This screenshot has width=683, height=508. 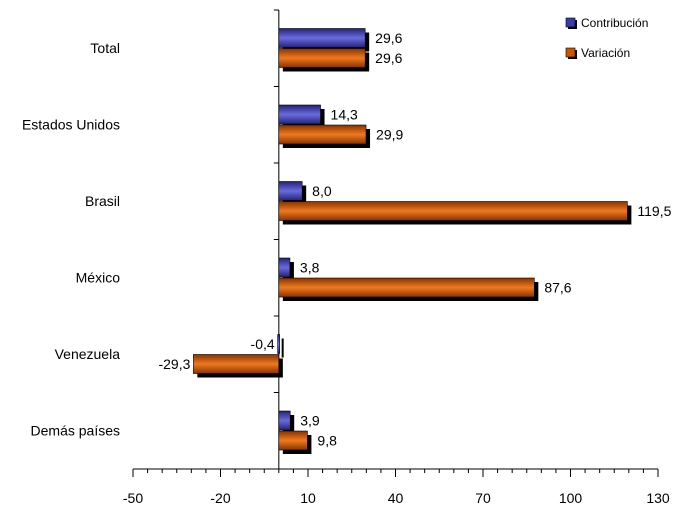 What do you see at coordinates (105, 48) in the screenshot?
I see `category-label: Total` at bounding box center [105, 48].